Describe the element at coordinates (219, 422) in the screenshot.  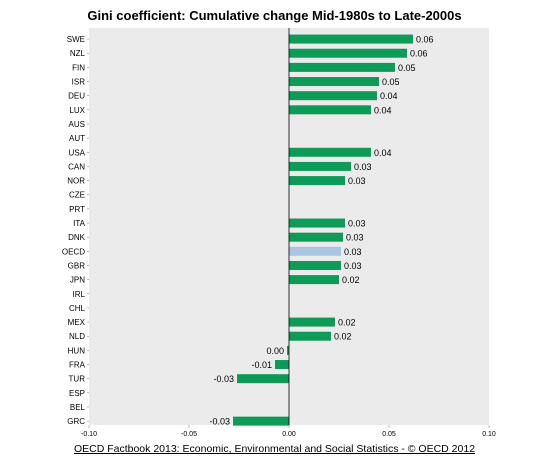
I see `data-label-grc: -0.03` at that location.